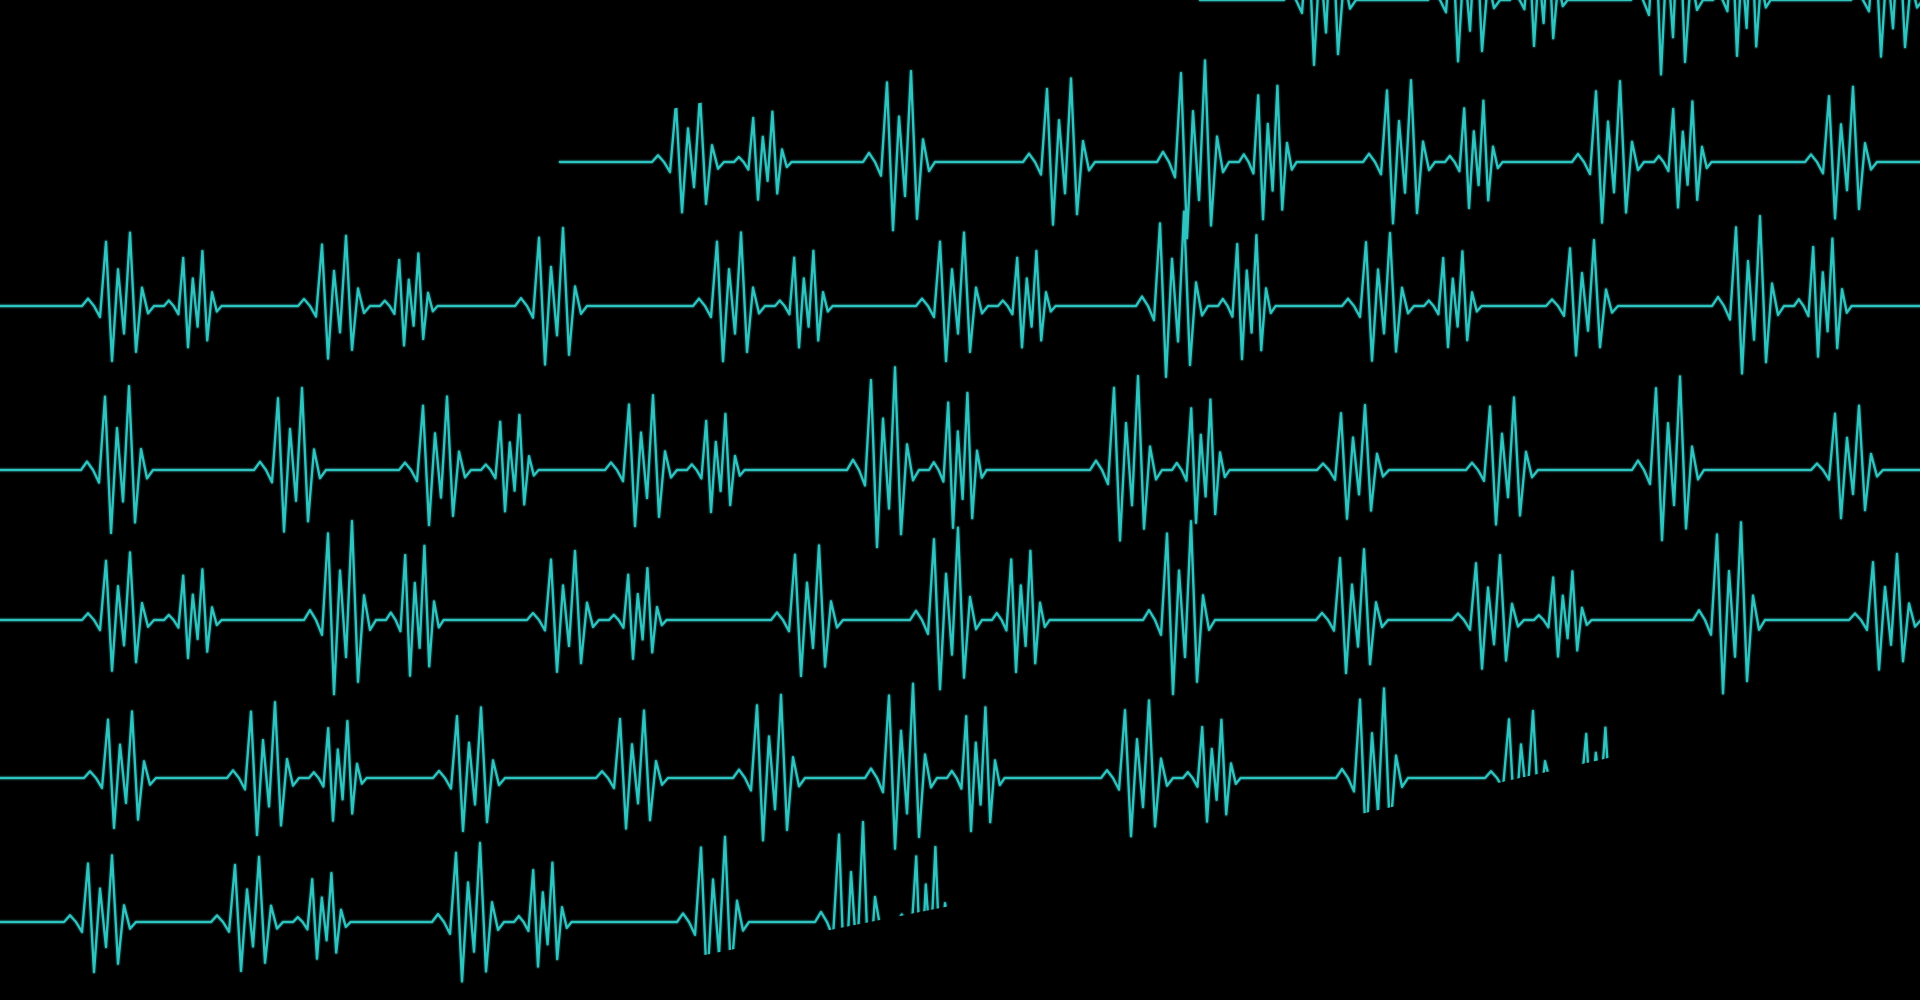  I want to click on ecg-trace-glow, so click(1558, 38).